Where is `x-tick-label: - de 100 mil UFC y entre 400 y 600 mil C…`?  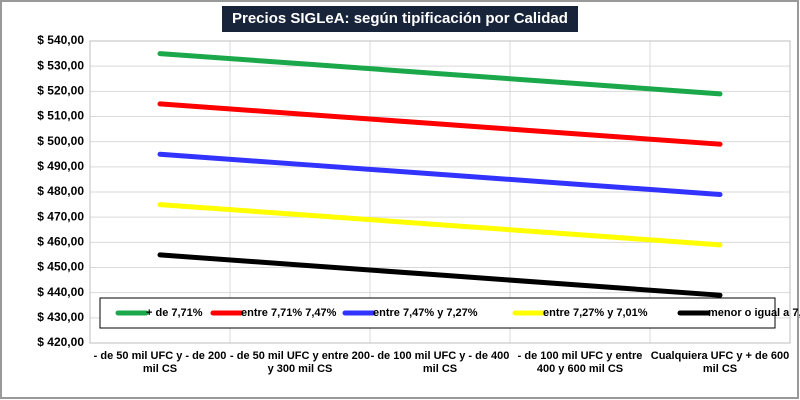 x-tick-label: - de 100 mil UFC y entre 400 y 600 mil C… is located at coordinates (580, 362).